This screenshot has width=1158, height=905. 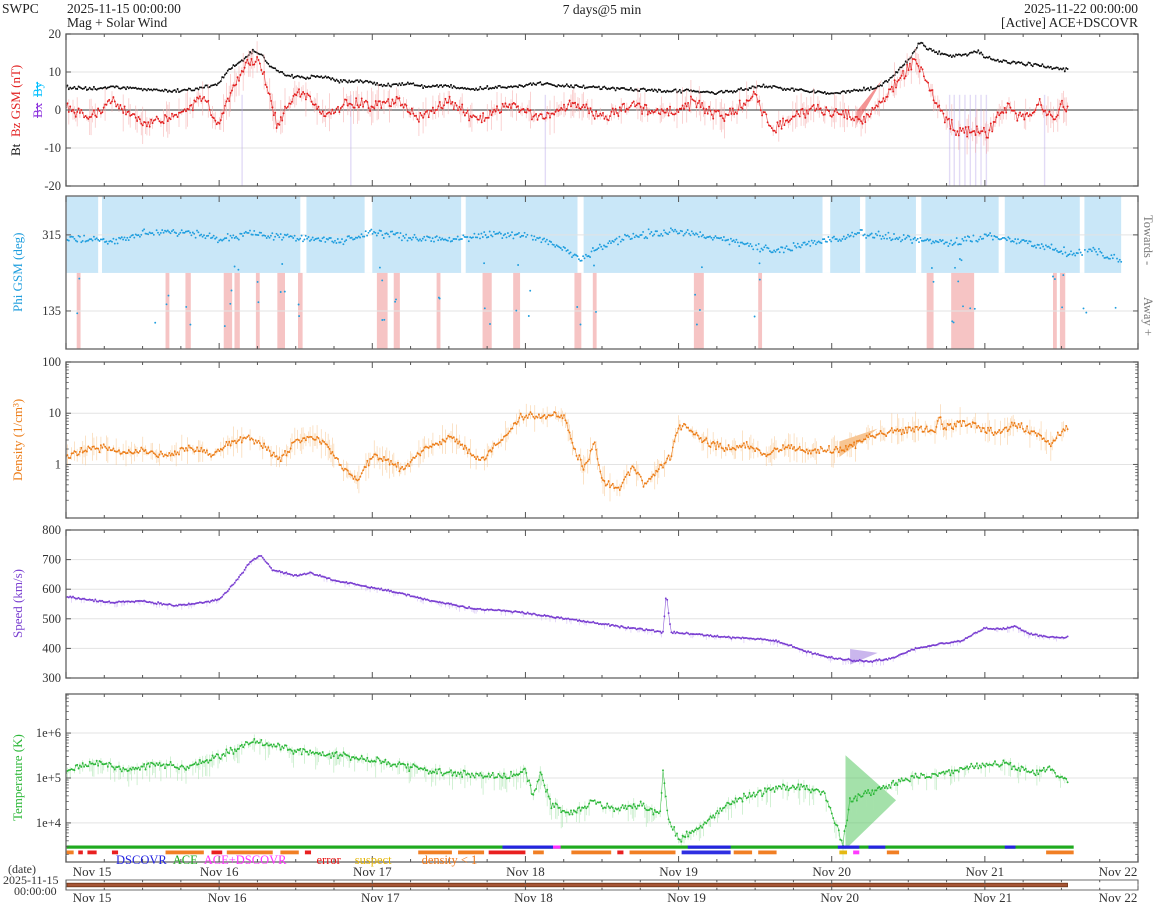 I want to click on y-tick-label: 600, so click(x=51, y=589).